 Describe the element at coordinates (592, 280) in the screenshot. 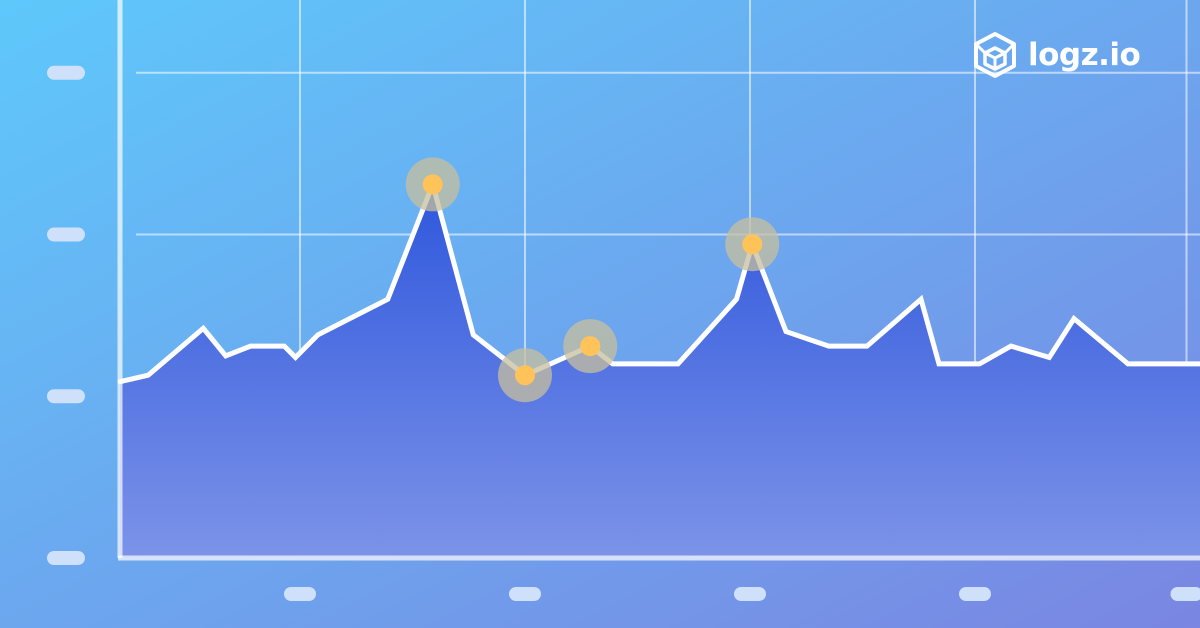

I see `highlighted-points` at that location.